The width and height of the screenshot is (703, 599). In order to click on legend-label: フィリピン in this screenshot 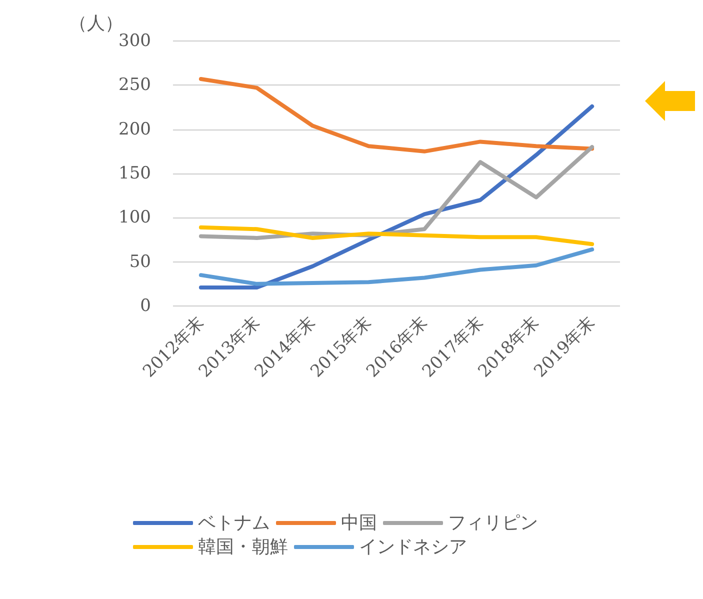, I will do `click(493, 523)`.